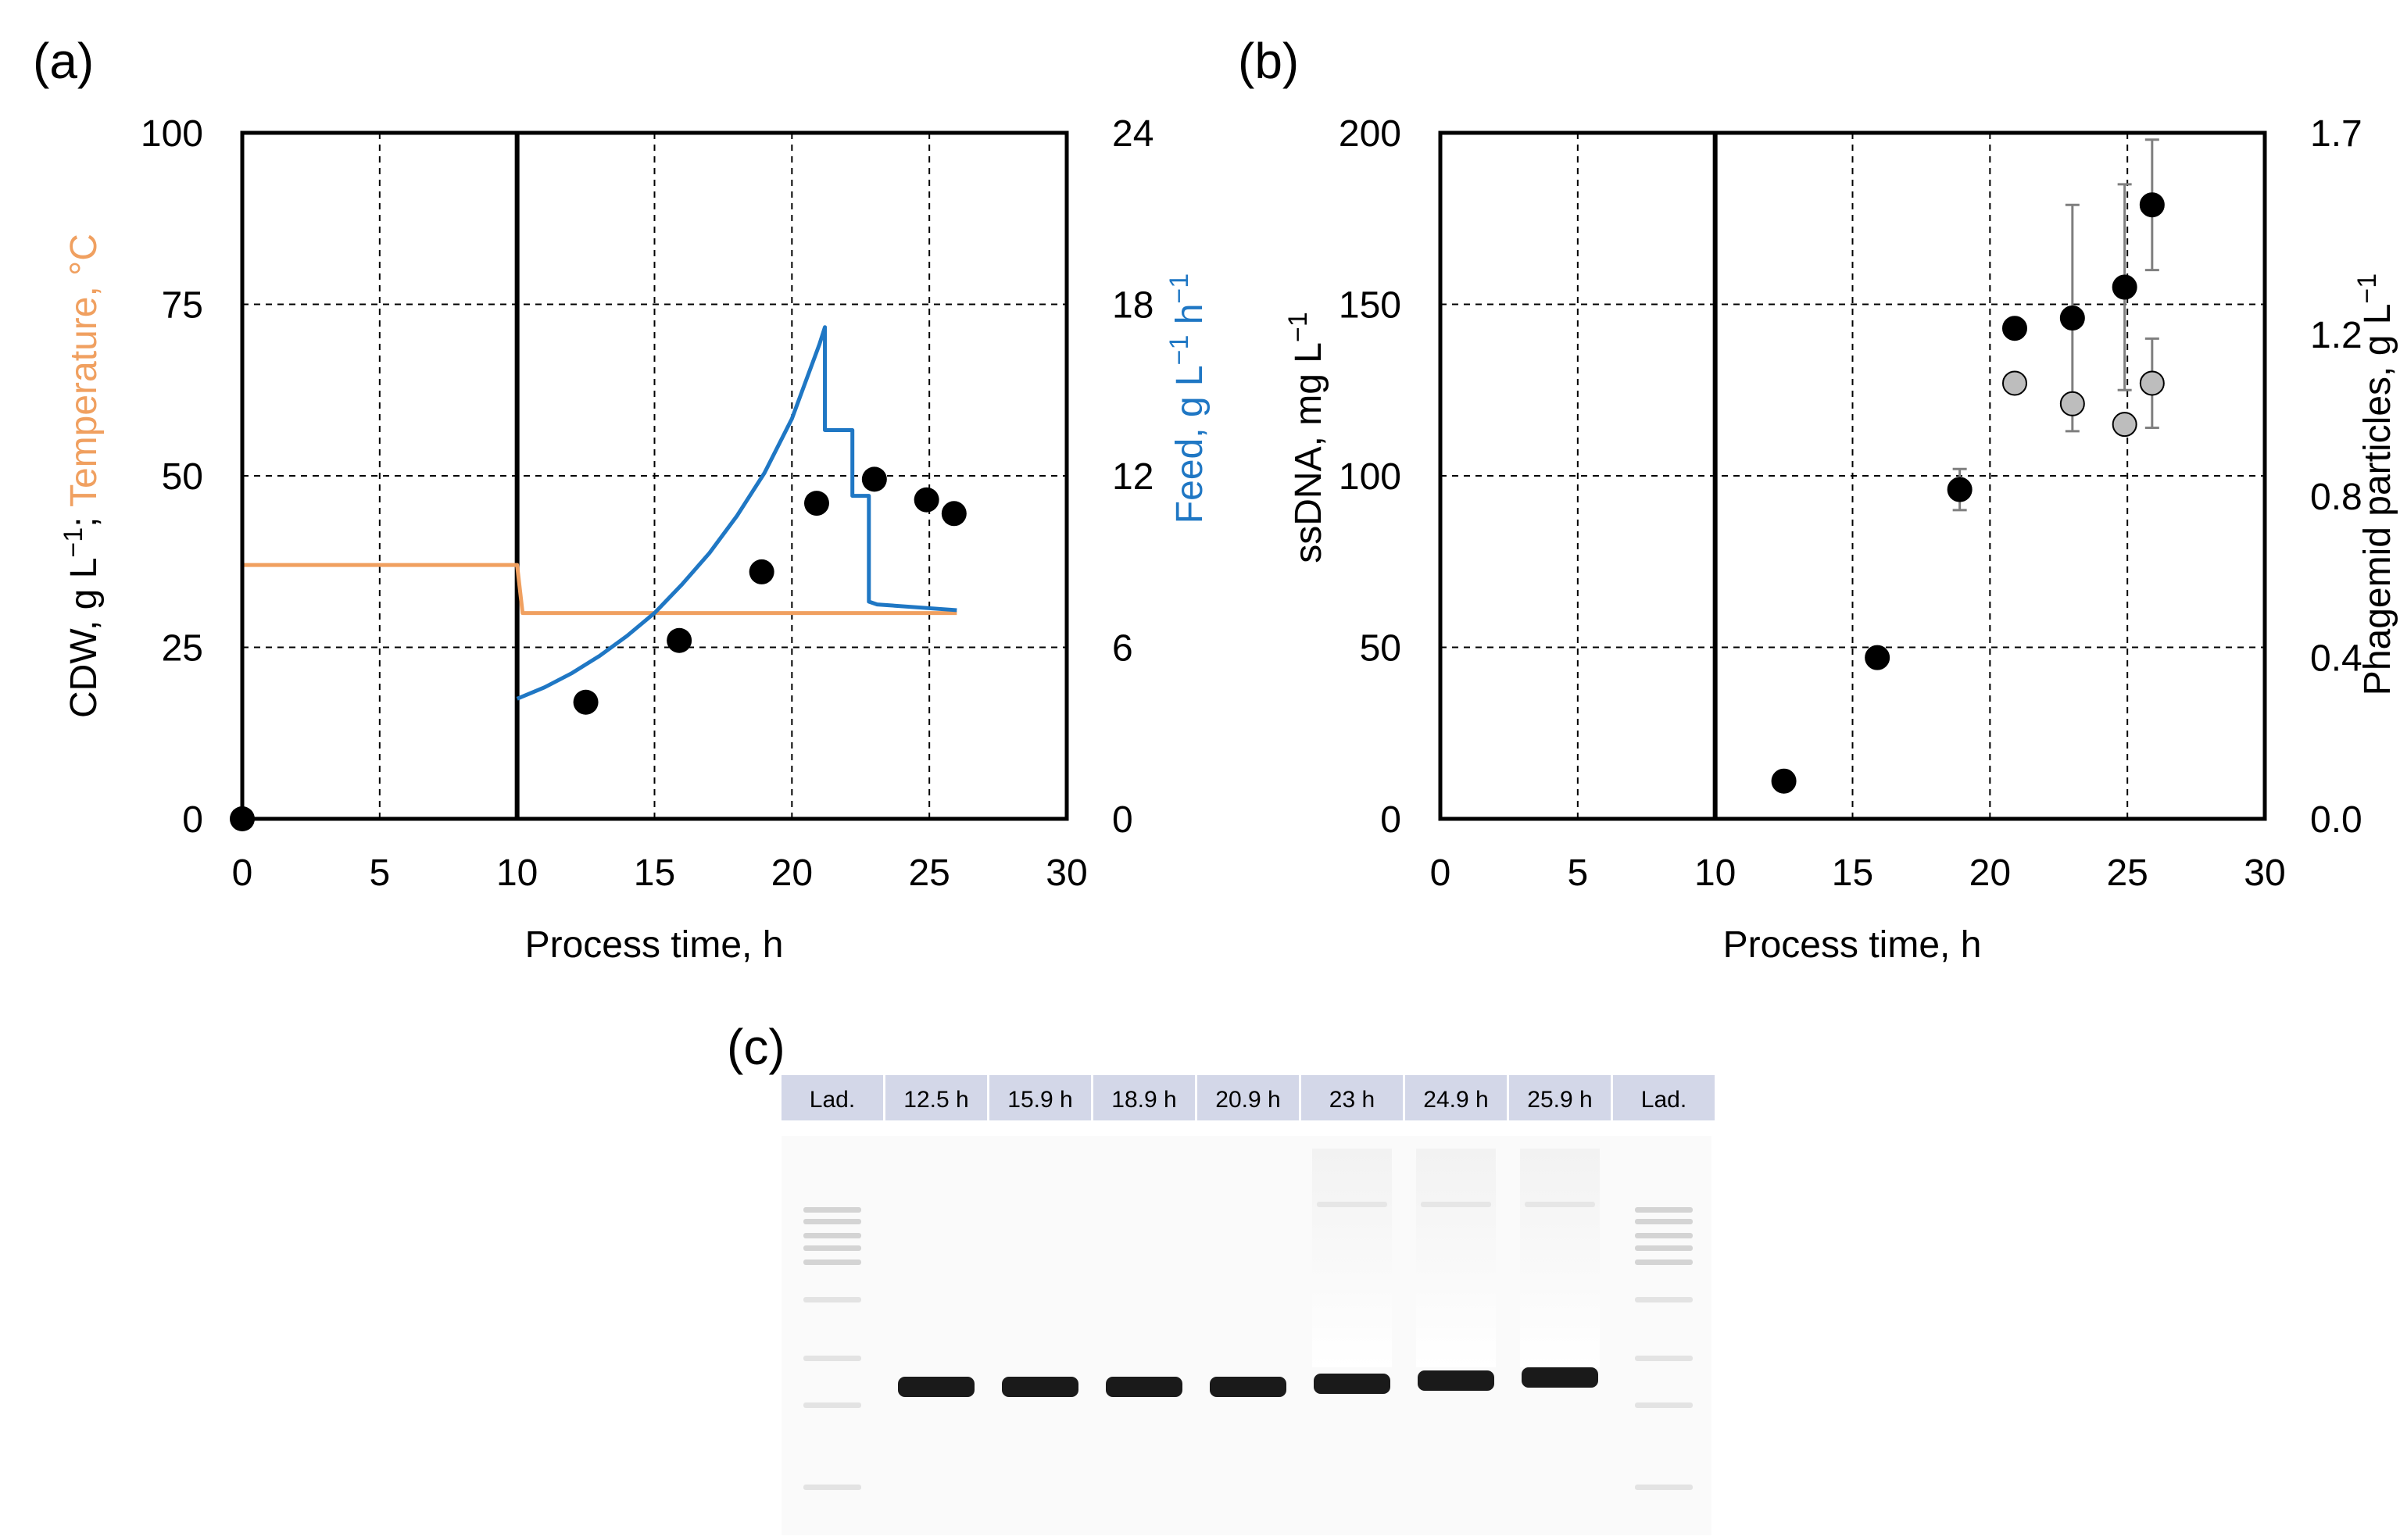 This screenshot has width=2400, height=1540. Describe the element at coordinates (182, 649) in the screenshot. I see `y-left-tick-label: 25` at that location.